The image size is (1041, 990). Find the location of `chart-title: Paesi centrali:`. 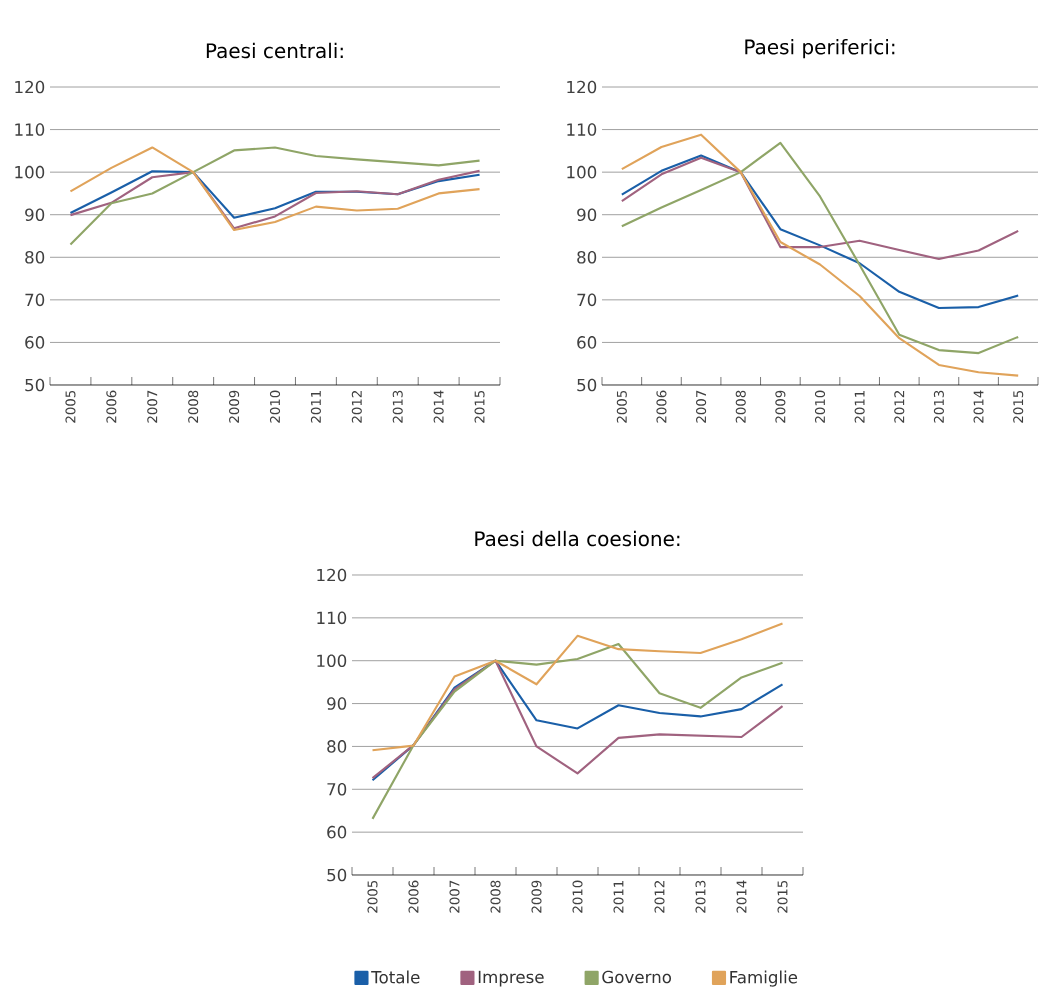

chart-title: Paesi centrali: is located at coordinates (274, 50).